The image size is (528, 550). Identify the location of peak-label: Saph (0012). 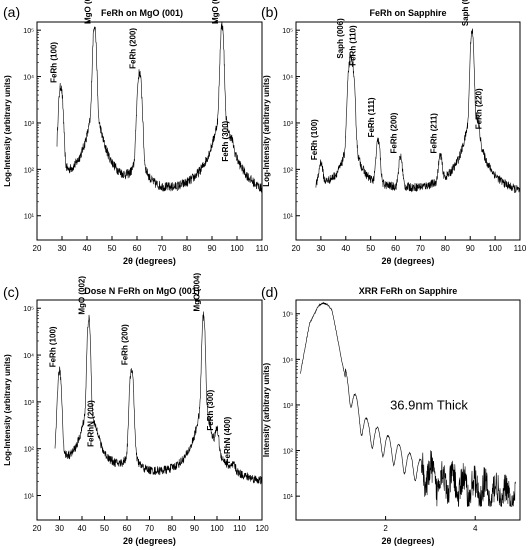
(465, 13).